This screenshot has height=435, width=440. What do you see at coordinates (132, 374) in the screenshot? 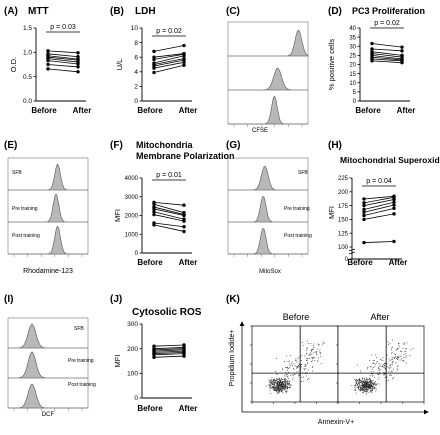
I see `y-tick-label: 100` at bounding box center [132, 374].